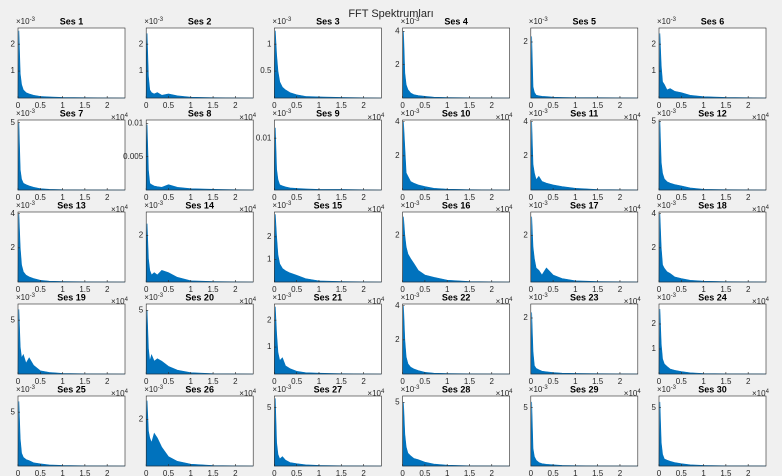 This screenshot has width=782, height=476. What do you see at coordinates (584, 205) in the screenshot?
I see `subplot-title: Ses 17` at bounding box center [584, 205].